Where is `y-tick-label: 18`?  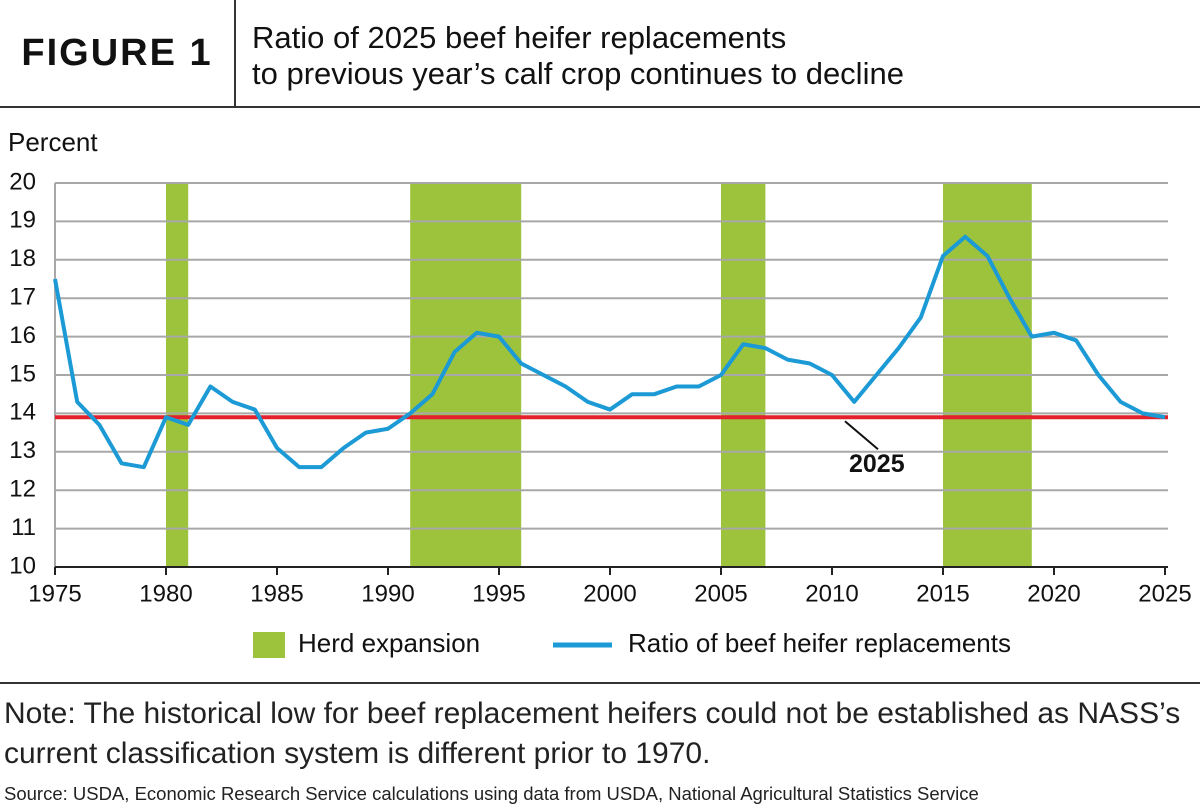 y-tick-label: 18 is located at coordinates (22, 258).